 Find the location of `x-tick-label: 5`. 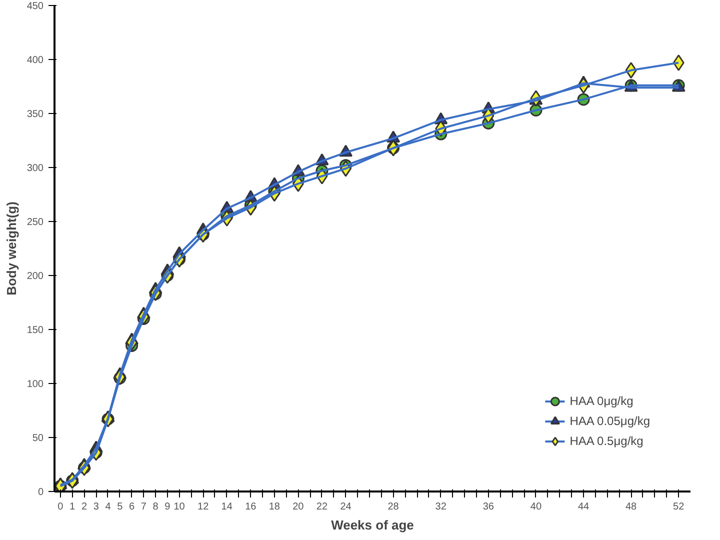

x-tick-label: 5 is located at coordinates (120, 507).